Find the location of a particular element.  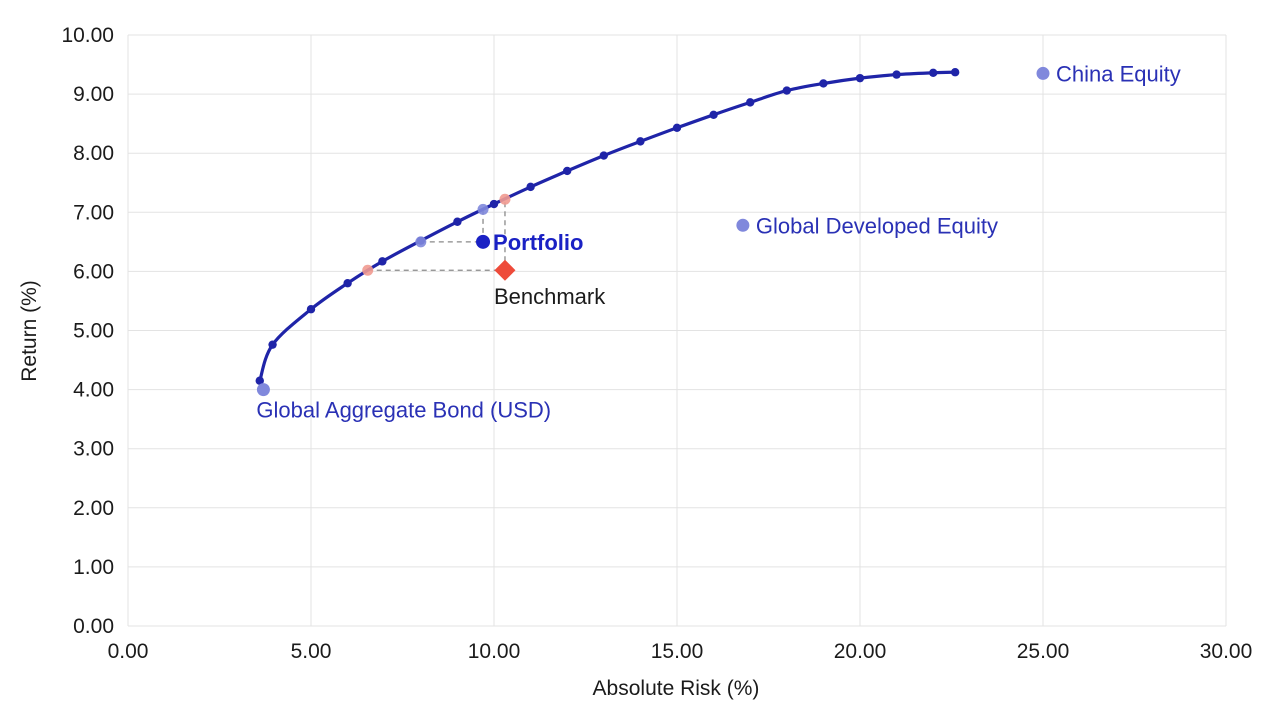

x-tick-label: 15.00 is located at coordinates (677, 651).